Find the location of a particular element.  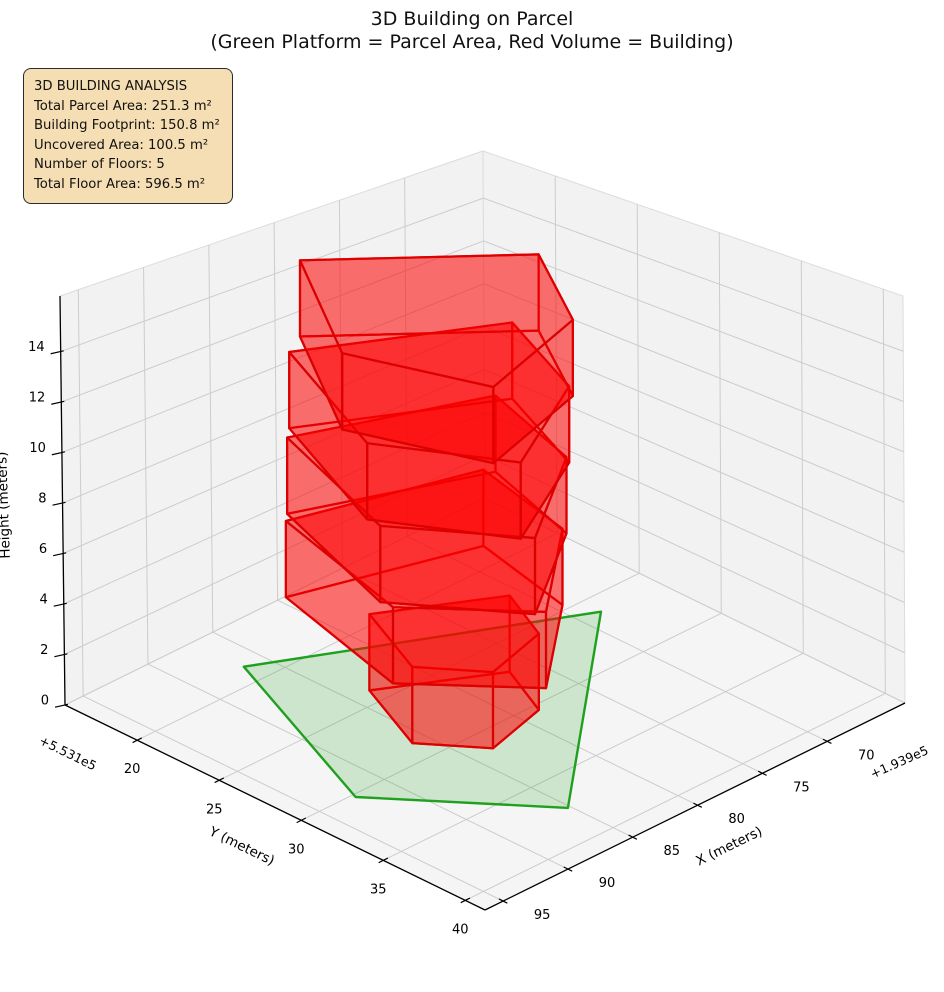

x-tick-label: 95 is located at coordinates (542, 915).